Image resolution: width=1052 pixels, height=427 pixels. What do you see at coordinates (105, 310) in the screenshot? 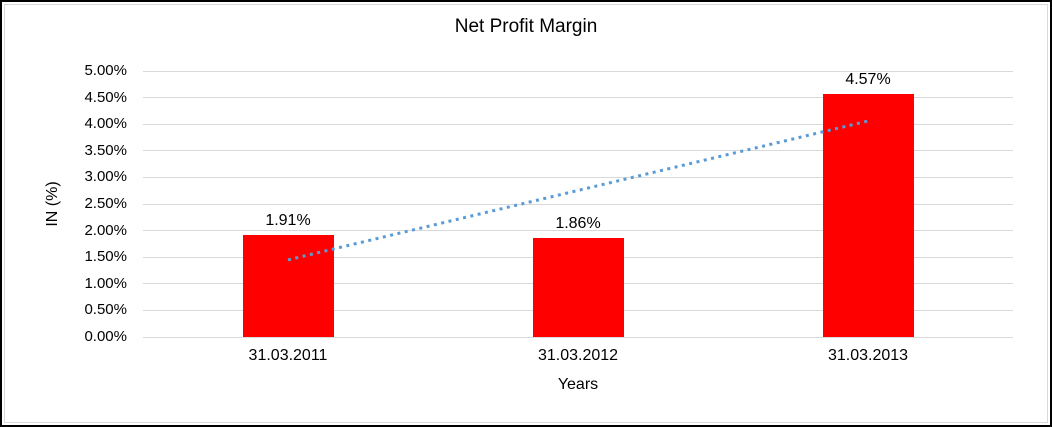
I see `y-tick-label: 0.50%` at bounding box center [105, 310].